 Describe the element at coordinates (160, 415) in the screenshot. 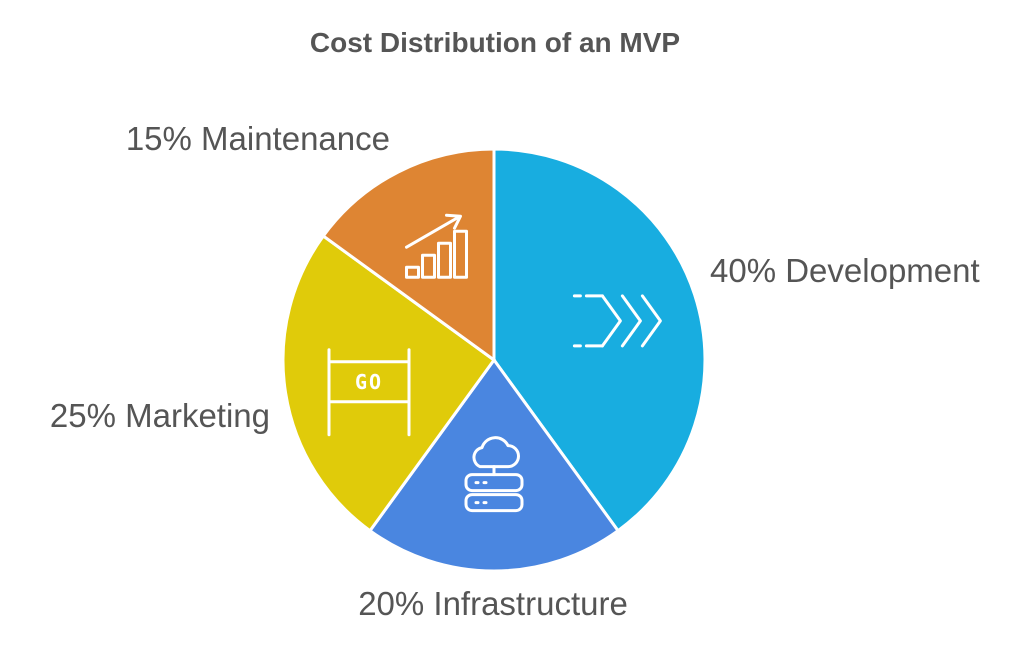

I see `slice-label-marketing: 25% Marketing` at that location.